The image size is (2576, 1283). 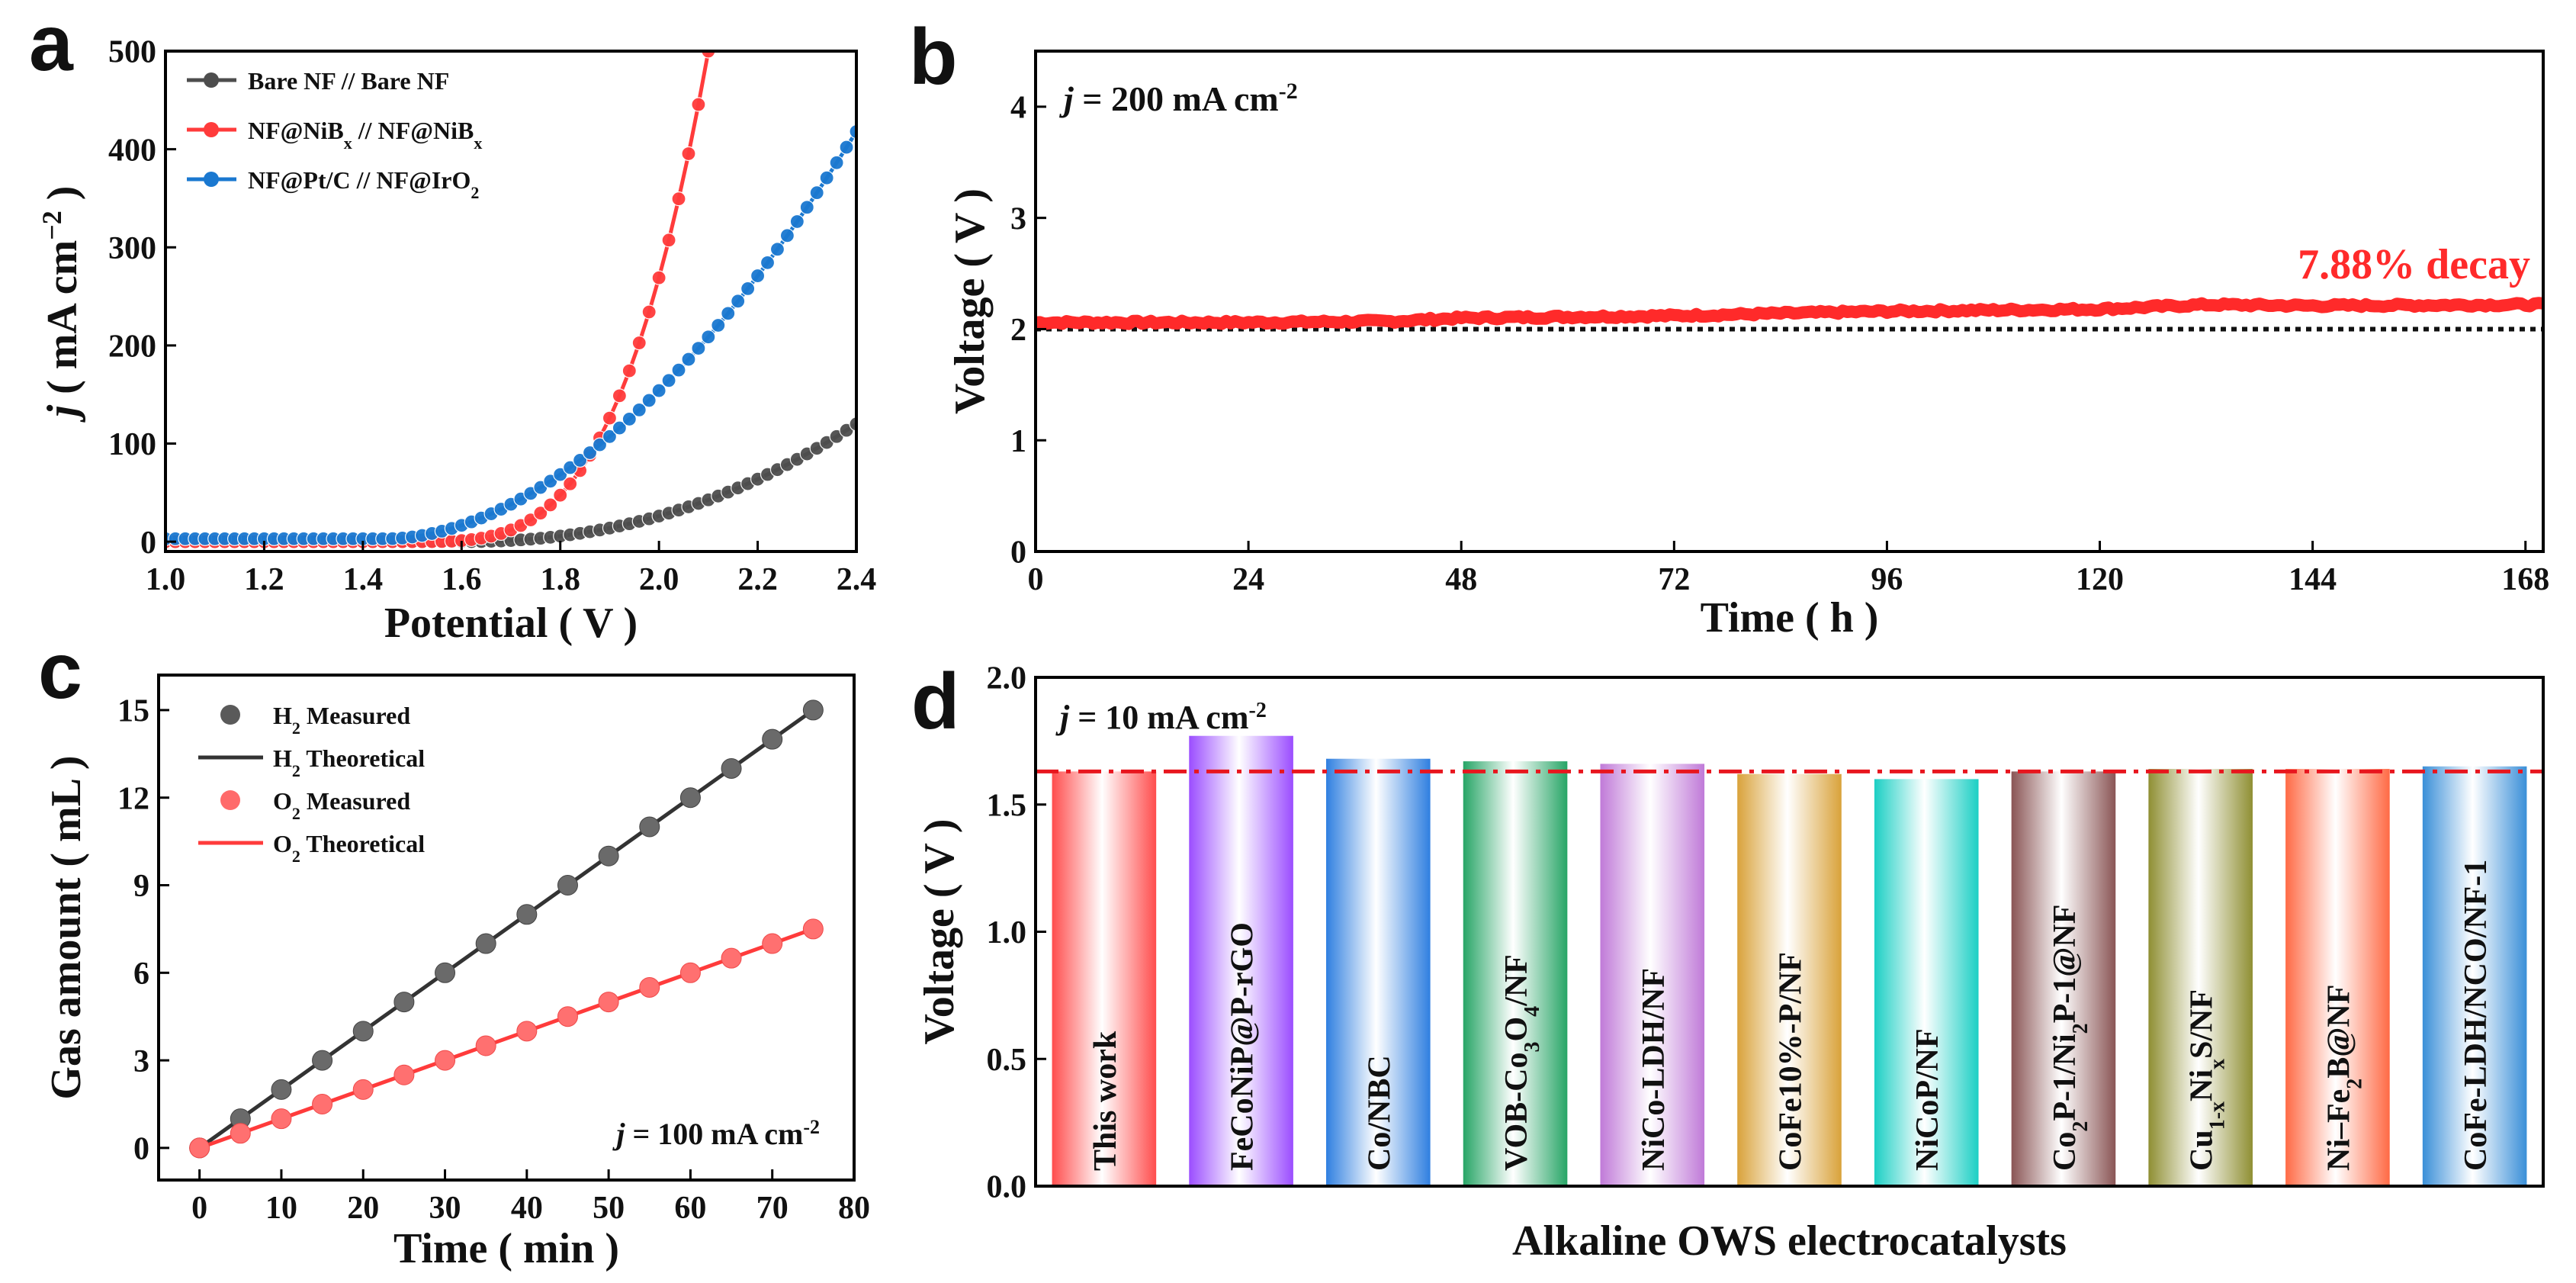 What do you see at coordinates (281, 1208) in the screenshot?
I see `chart-c-xtick-label: 10` at bounding box center [281, 1208].